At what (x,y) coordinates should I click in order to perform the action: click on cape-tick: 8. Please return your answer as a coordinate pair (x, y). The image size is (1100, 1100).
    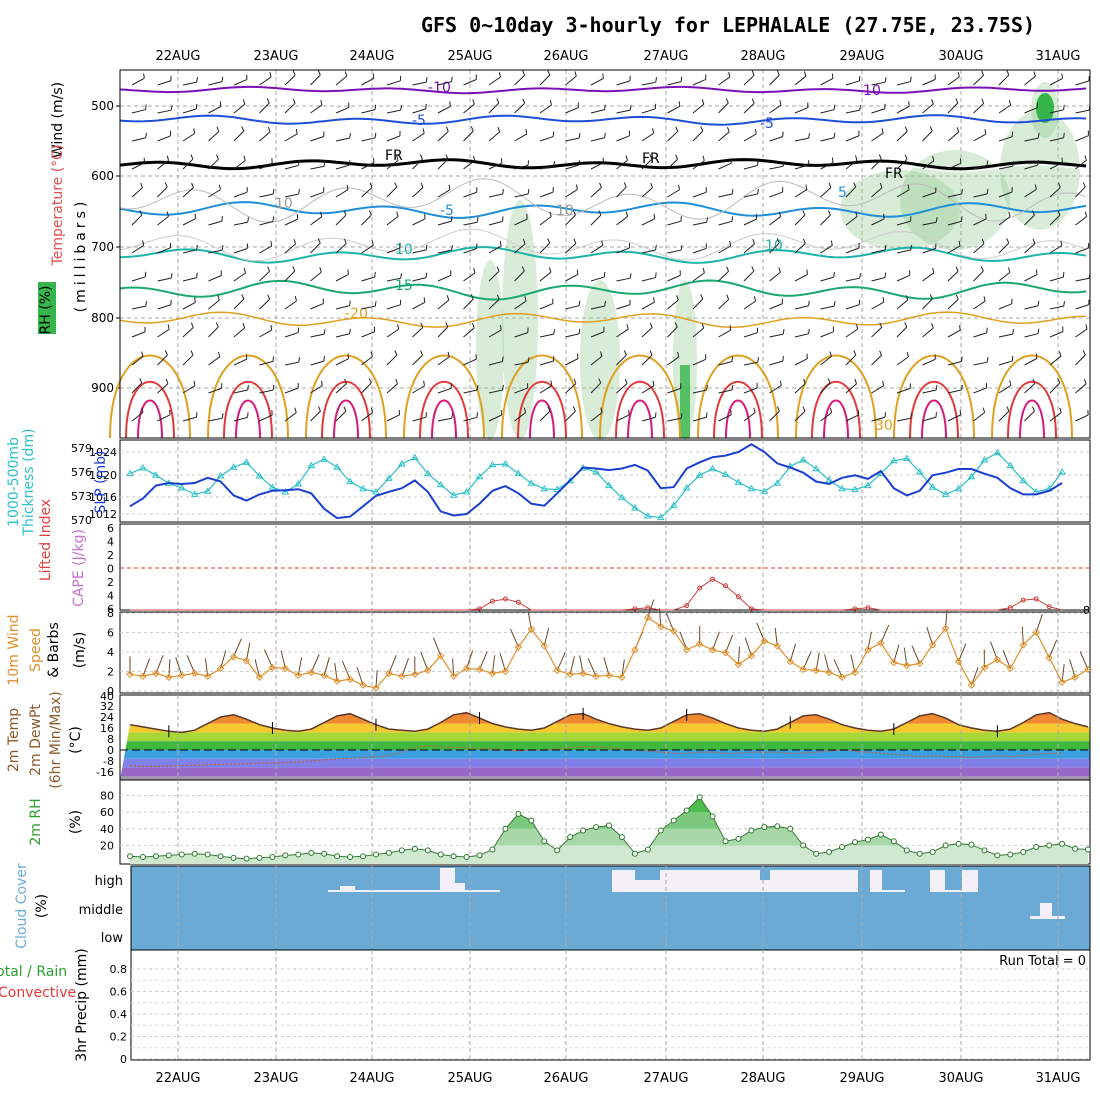
    Looking at the image, I should click on (1086, 610).